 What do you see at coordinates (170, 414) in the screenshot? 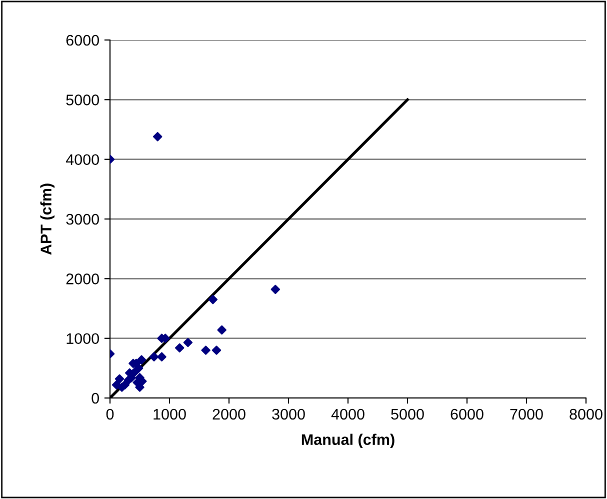
I see `x-tick-label: 1000` at bounding box center [170, 414].